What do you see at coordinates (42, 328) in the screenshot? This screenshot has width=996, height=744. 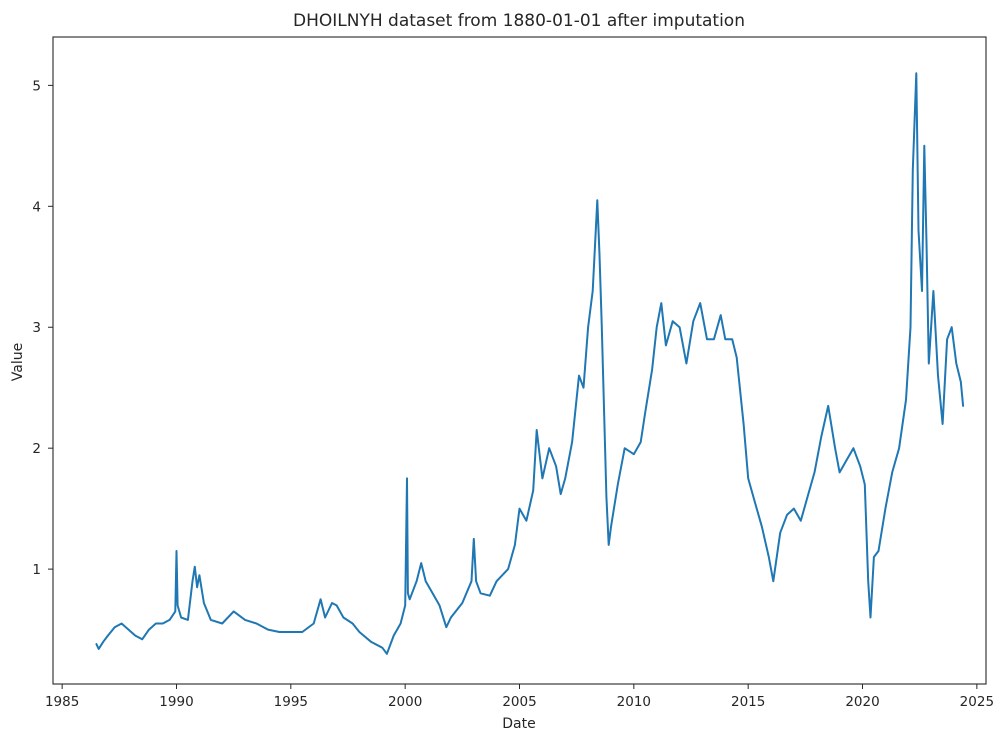 I see `y-axis-ticks: 1 2 3 4 5` at bounding box center [42, 328].